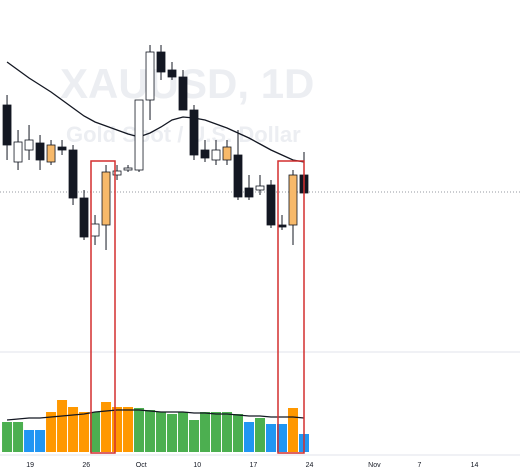  I want to click on watermark-subtitle: Gold Spot / U.S. Dollar, so click(183, 134).